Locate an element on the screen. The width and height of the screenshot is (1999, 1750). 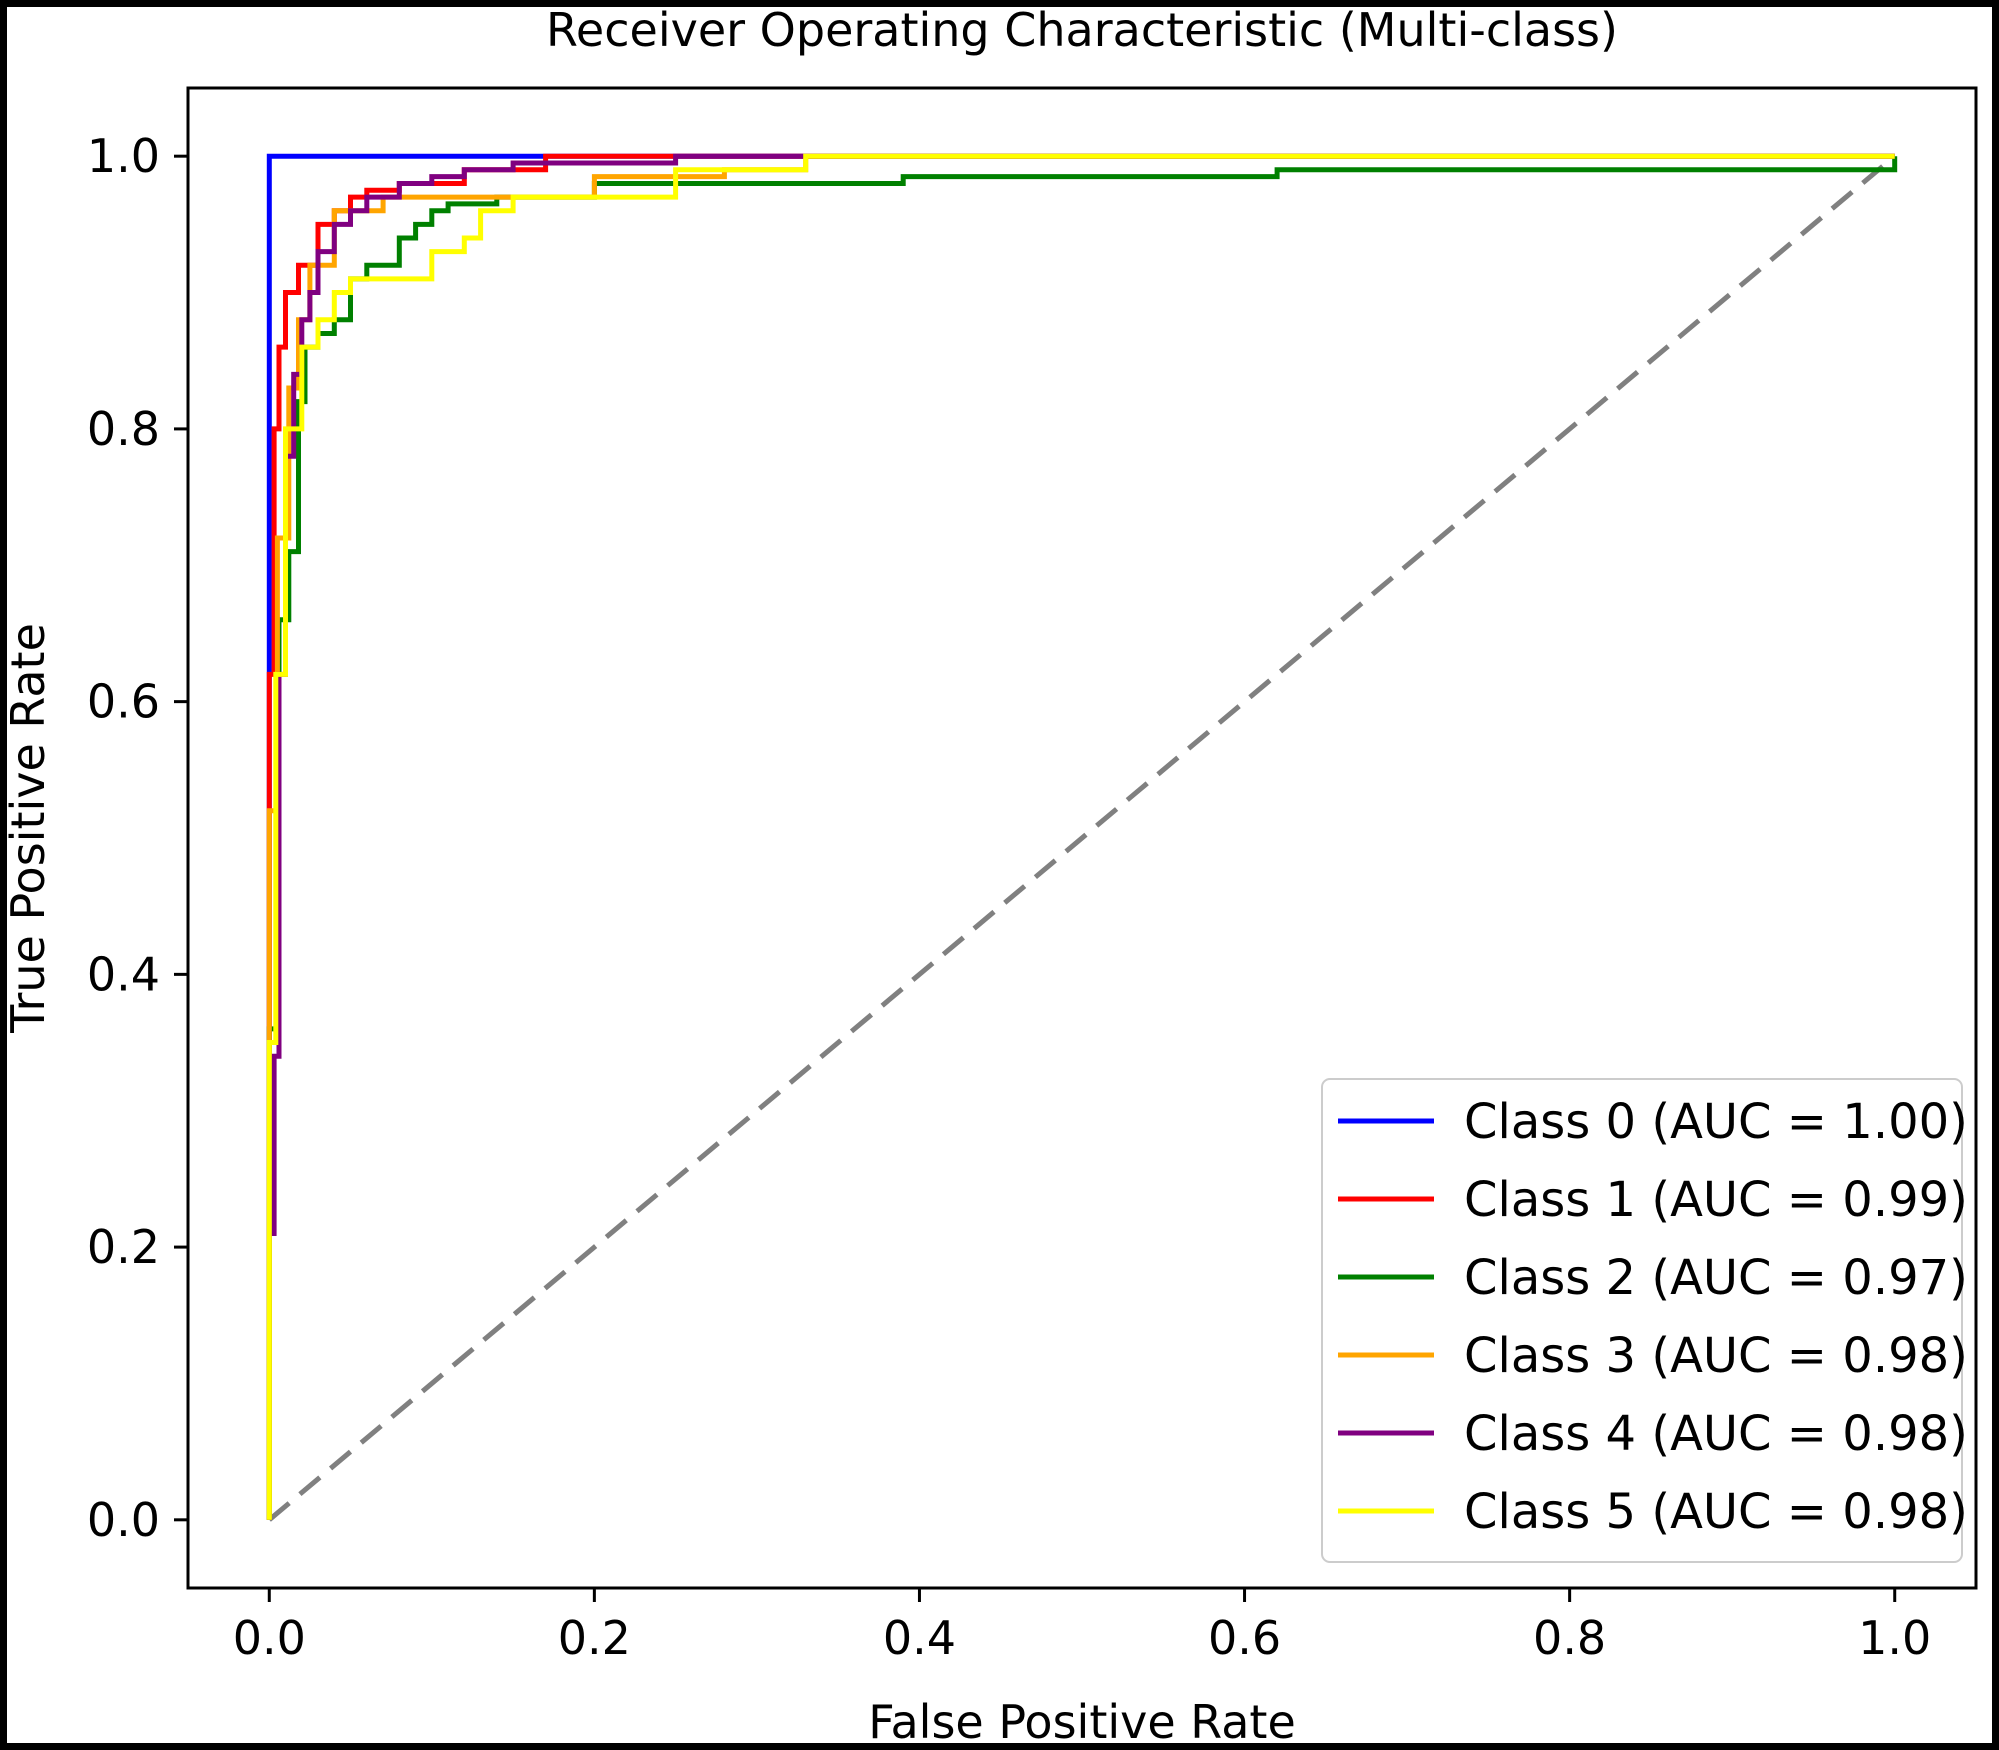
x-tick-label-0-6: 0.6 is located at coordinates (1244, 1638).